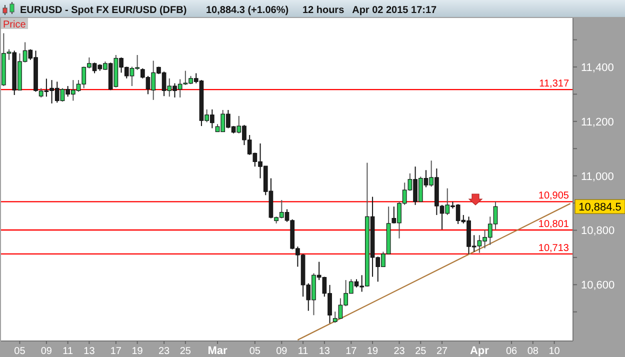 The width and height of the screenshot is (625, 357). What do you see at coordinates (322, 10) in the screenshot?
I see `chart-subtitle: 10,884.3 (+1.06%) 12 hours Apr 02 2015 17:17` at bounding box center [322, 10].